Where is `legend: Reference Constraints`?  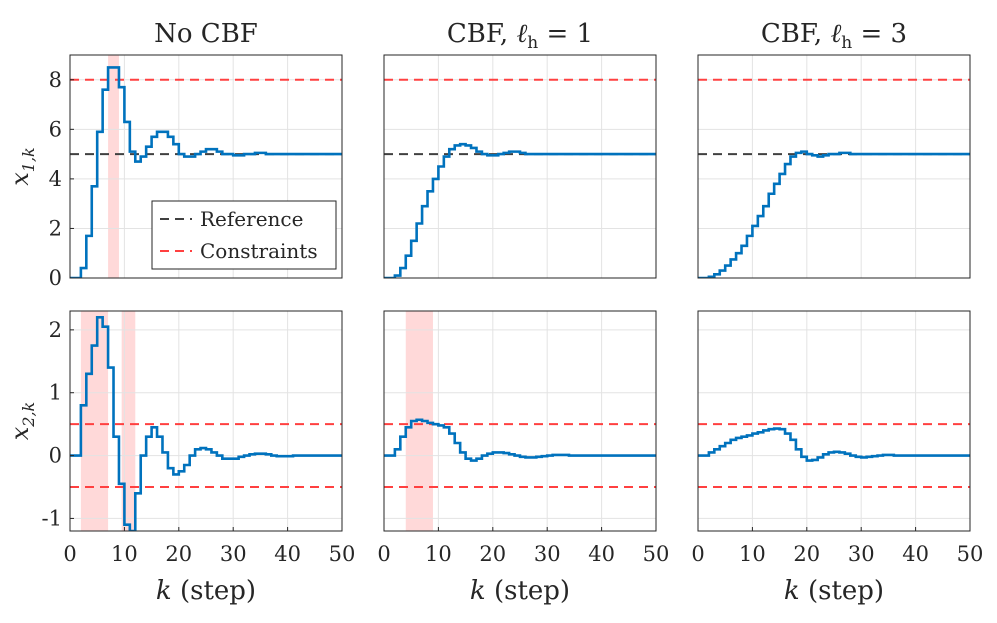 legend: Reference Constraints is located at coordinates (244, 235).